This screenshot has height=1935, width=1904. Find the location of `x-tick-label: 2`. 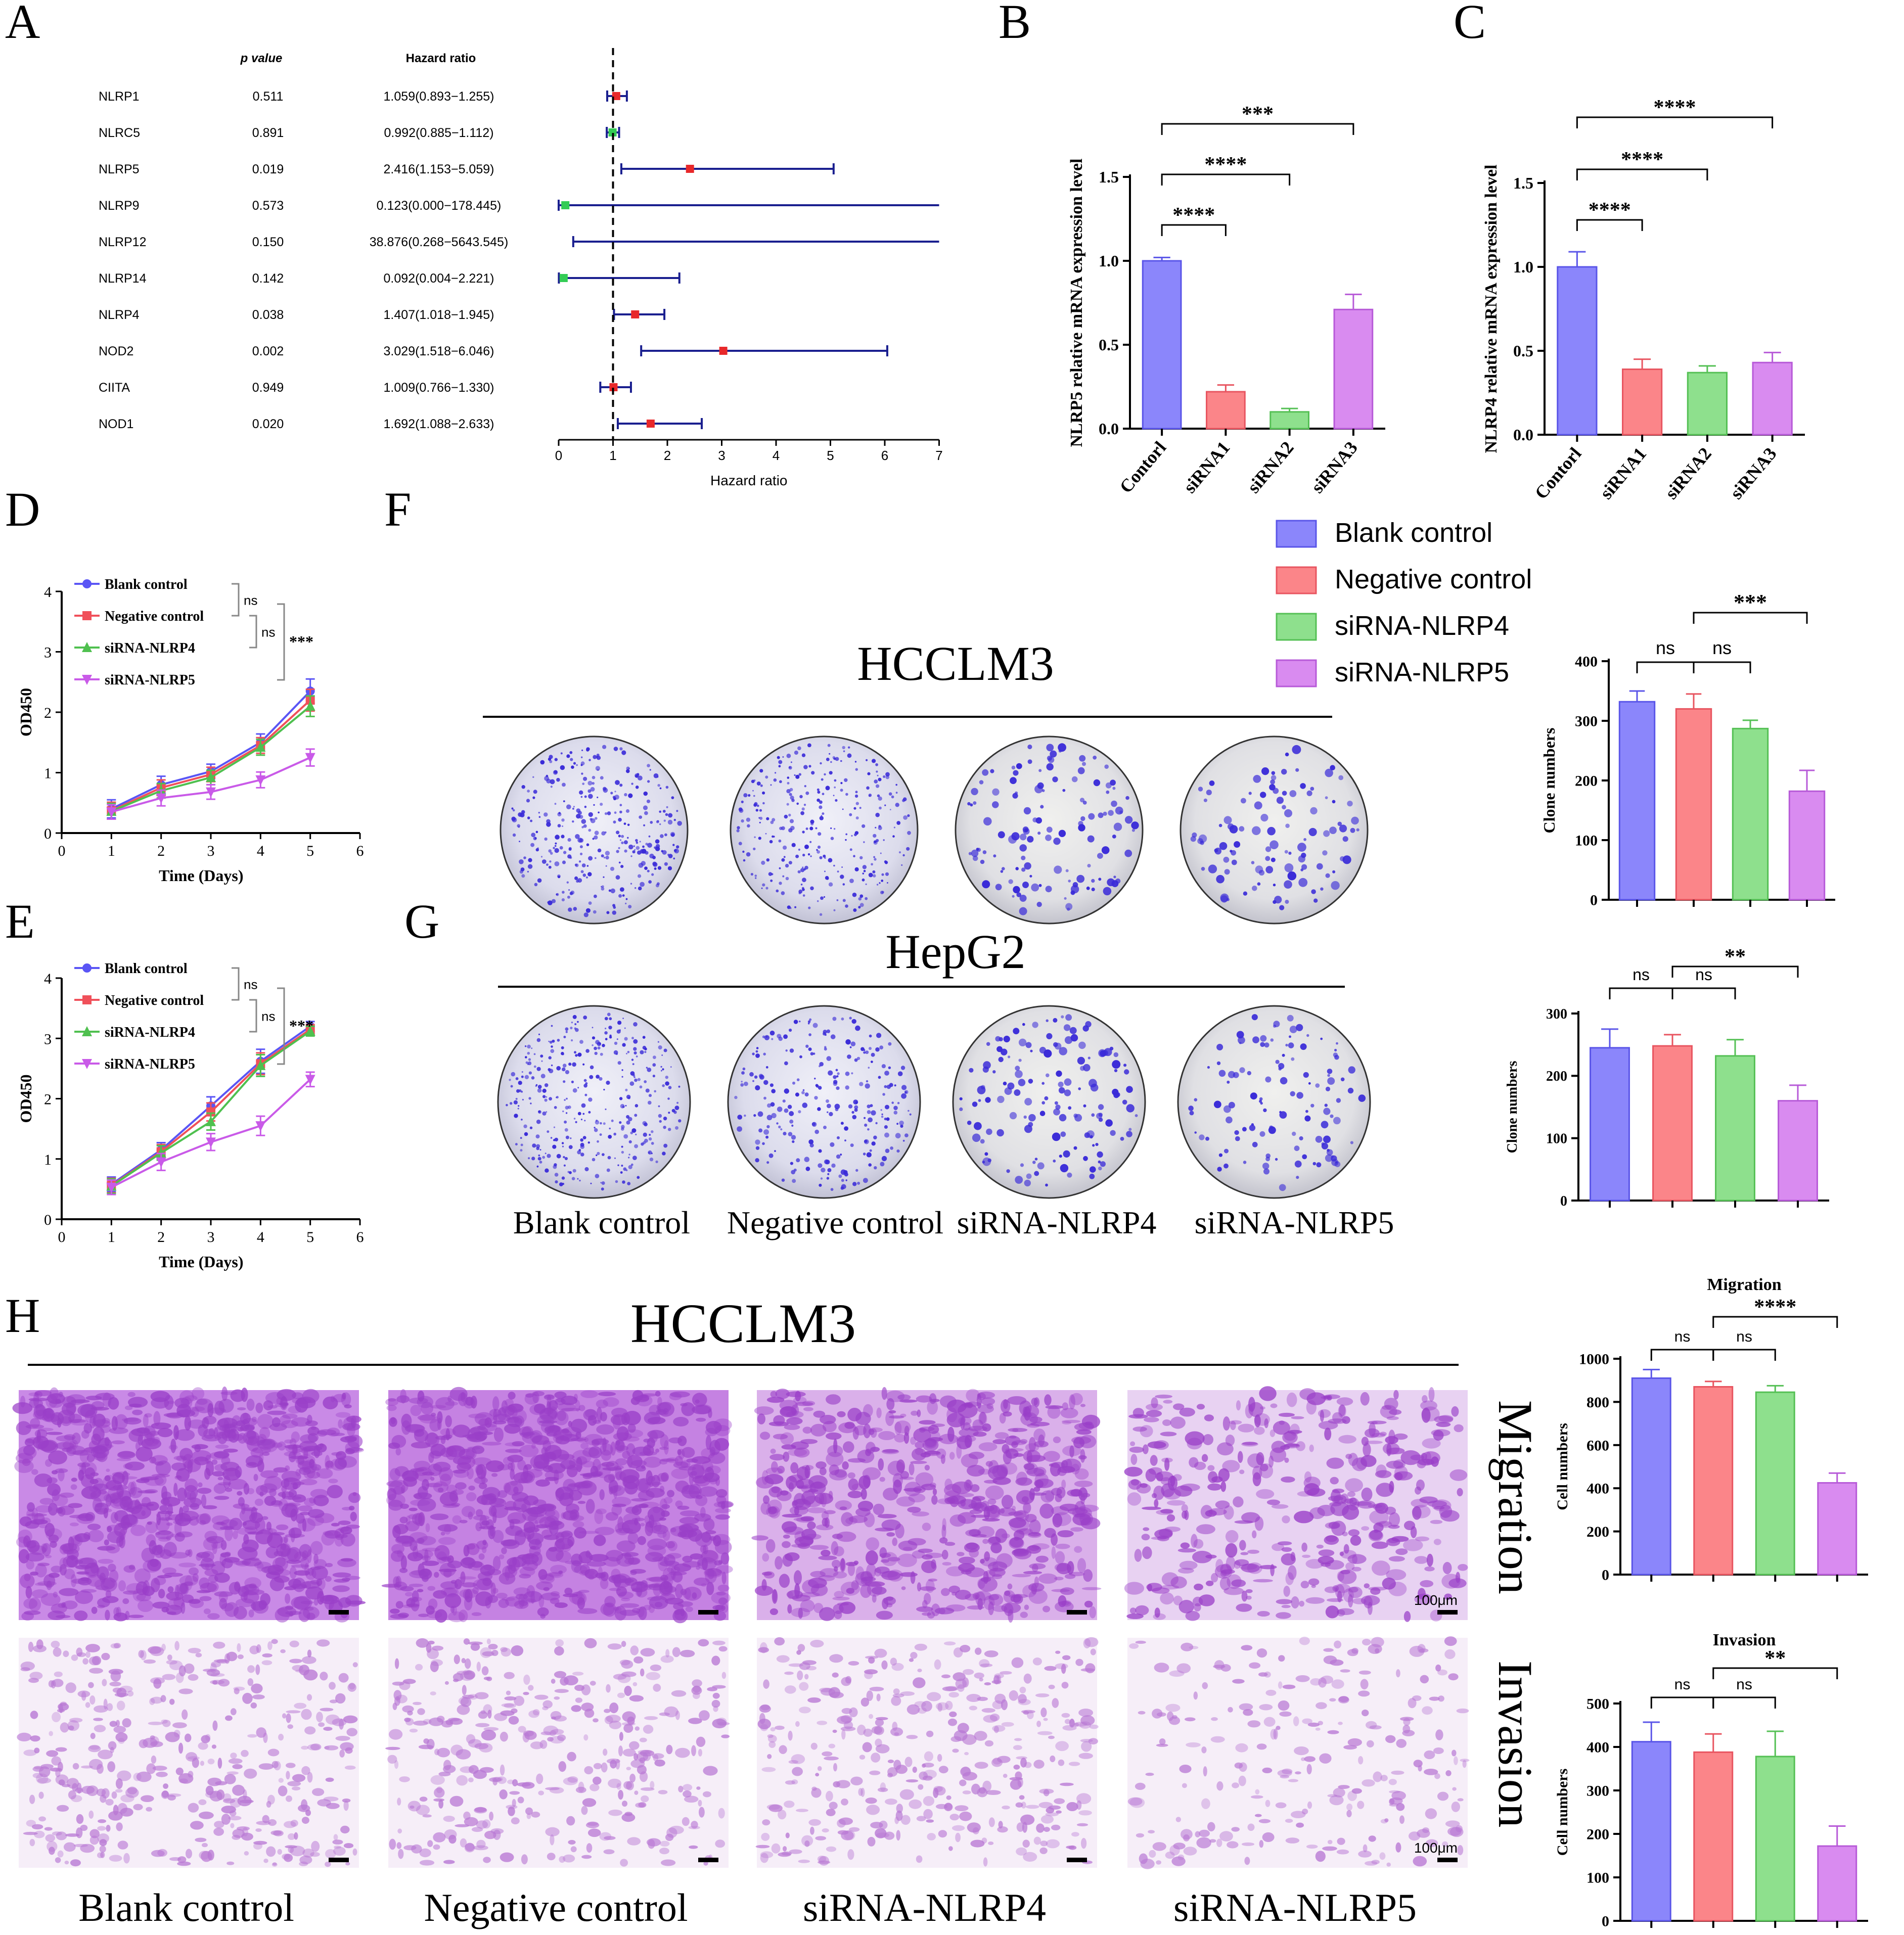

x-tick-label: 2 is located at coordinates (161, 851).